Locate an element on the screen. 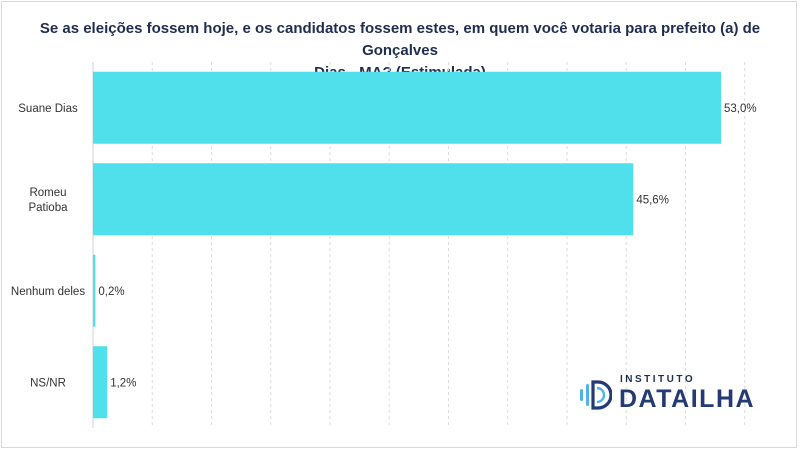 This screenshot has height=451, width=800. value-label: 45,6% is located at coordinates (652, 200).